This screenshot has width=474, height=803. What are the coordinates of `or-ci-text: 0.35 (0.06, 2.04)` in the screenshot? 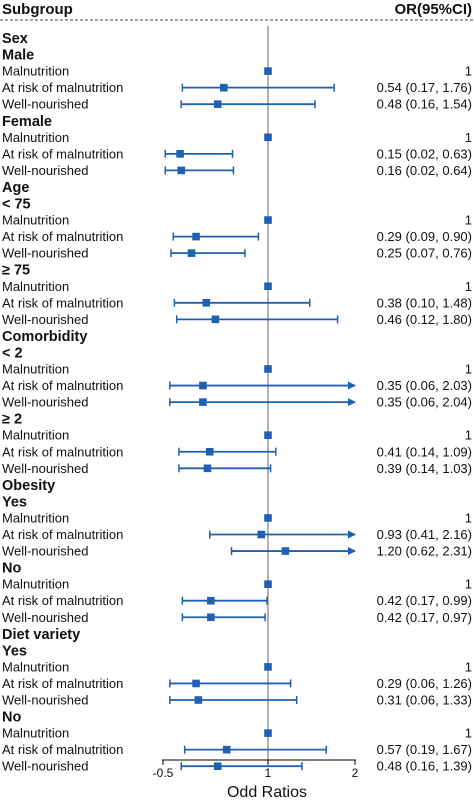 It's located at (424, 402).